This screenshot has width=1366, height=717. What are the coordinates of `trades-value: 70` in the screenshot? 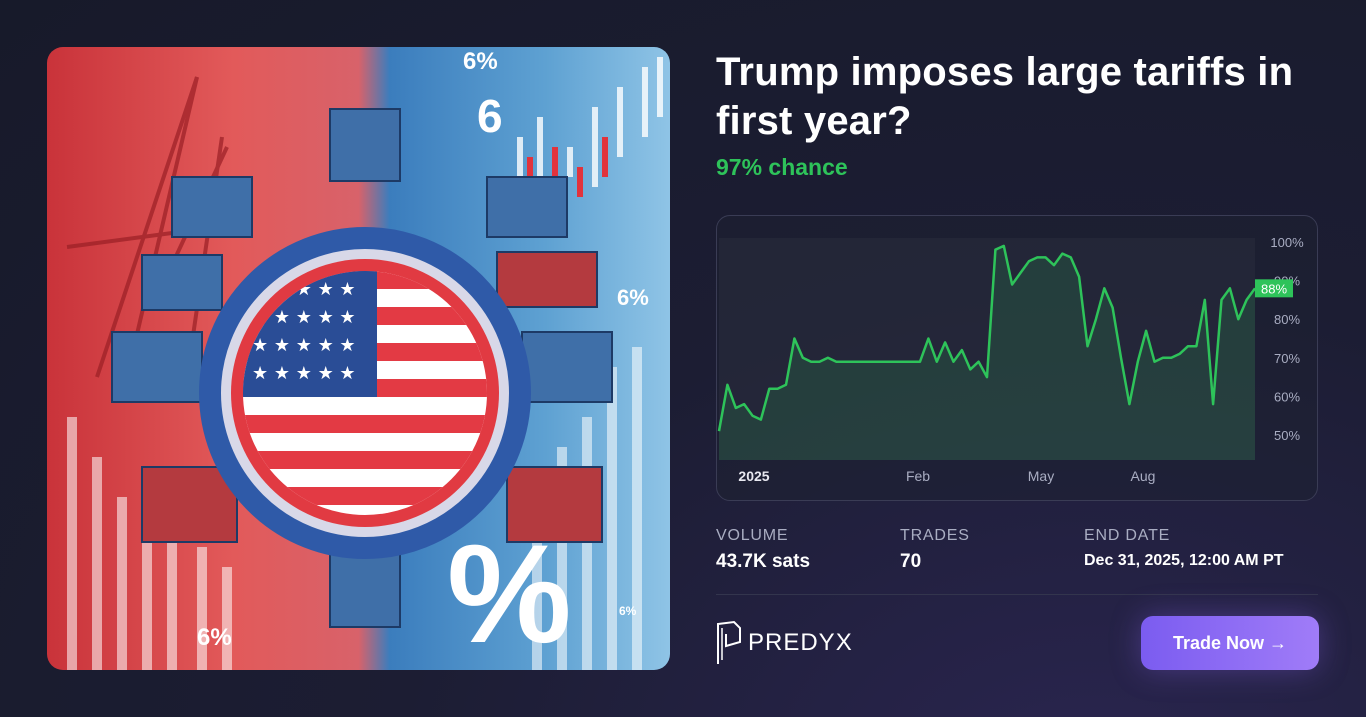 It's located at (911, 561).